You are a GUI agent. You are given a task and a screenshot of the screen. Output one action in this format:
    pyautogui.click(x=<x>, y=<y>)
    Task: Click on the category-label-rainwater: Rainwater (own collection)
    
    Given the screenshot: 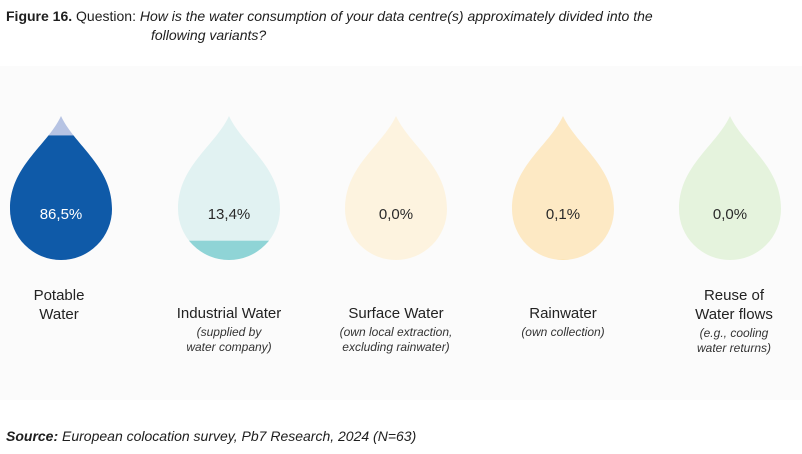 What is the action you would take?
    pyautogui.click(x=563, y=322)
    